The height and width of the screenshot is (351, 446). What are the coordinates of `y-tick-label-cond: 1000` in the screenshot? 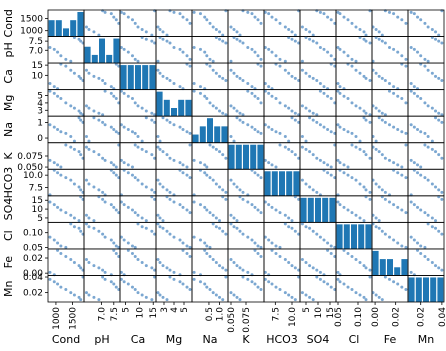 It's located at (31, 32).